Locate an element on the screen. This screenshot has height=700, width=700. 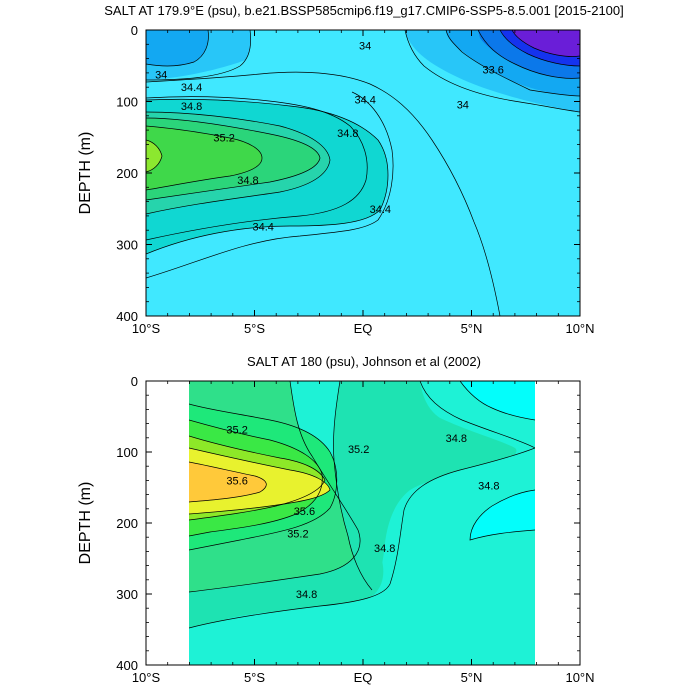
top-band-lower-left is located at coordinates (270, 204).